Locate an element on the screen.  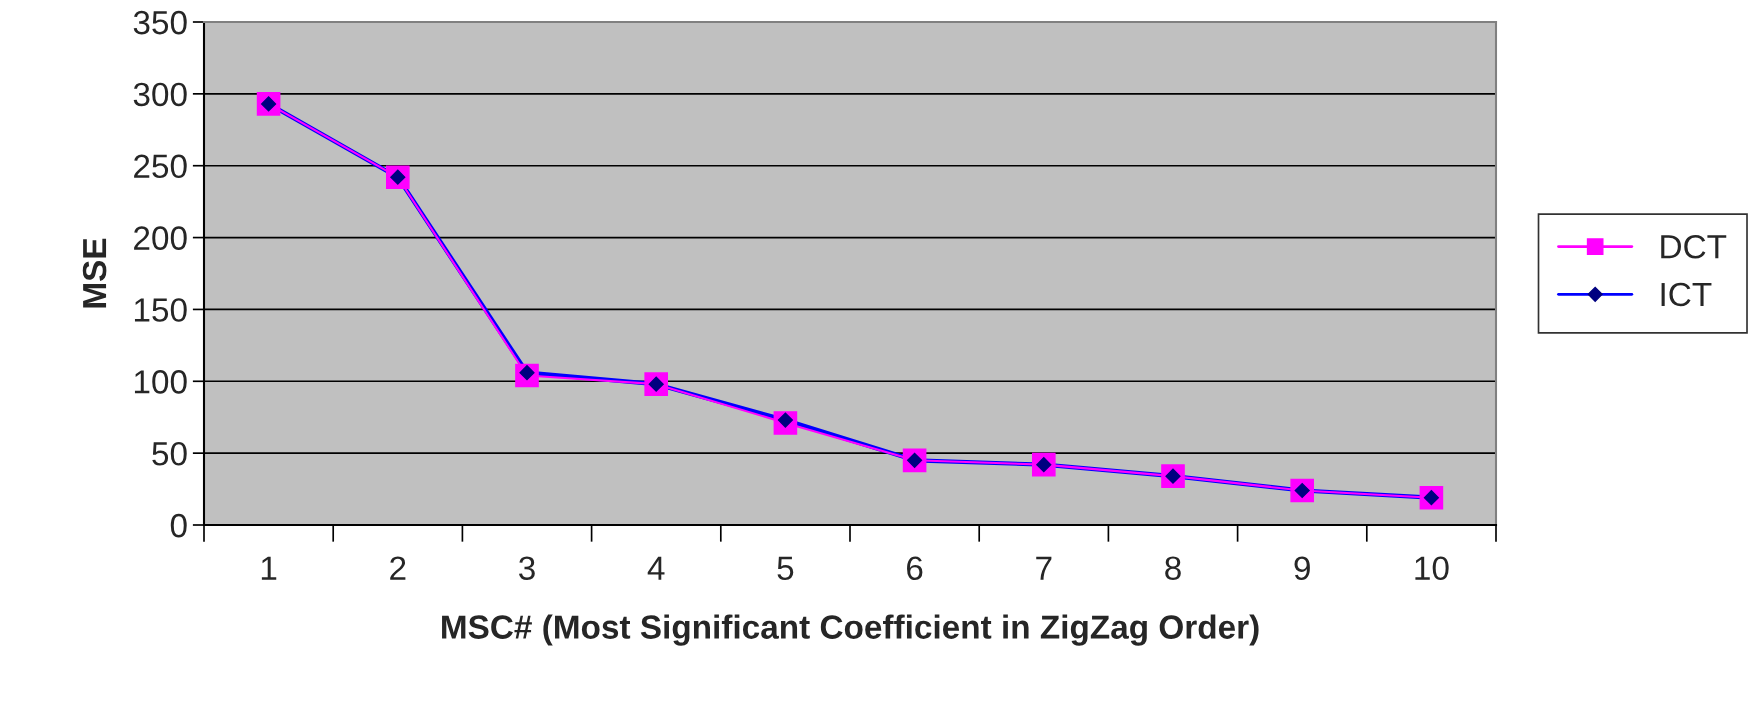
x-tick-label: 9 is located at coordinates (1302, 568).